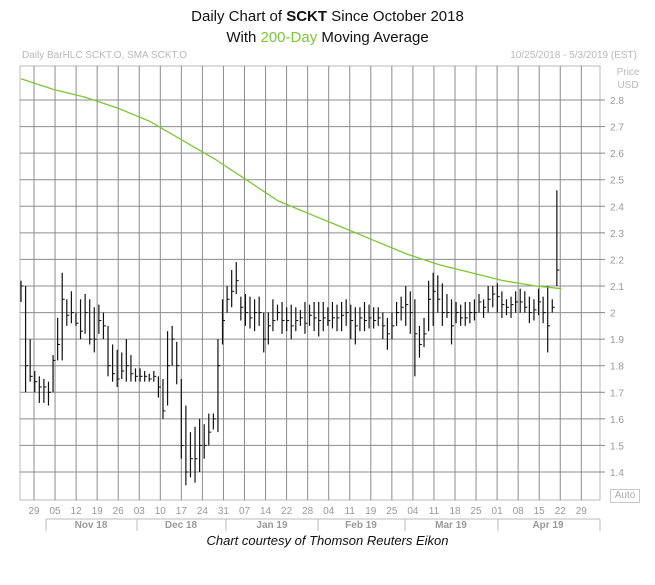 This screenshot has width=655, height=585. Describe the element at coordinates (617, 420) in the screenshot. I see `y-tick-label: 1.6` at that location.